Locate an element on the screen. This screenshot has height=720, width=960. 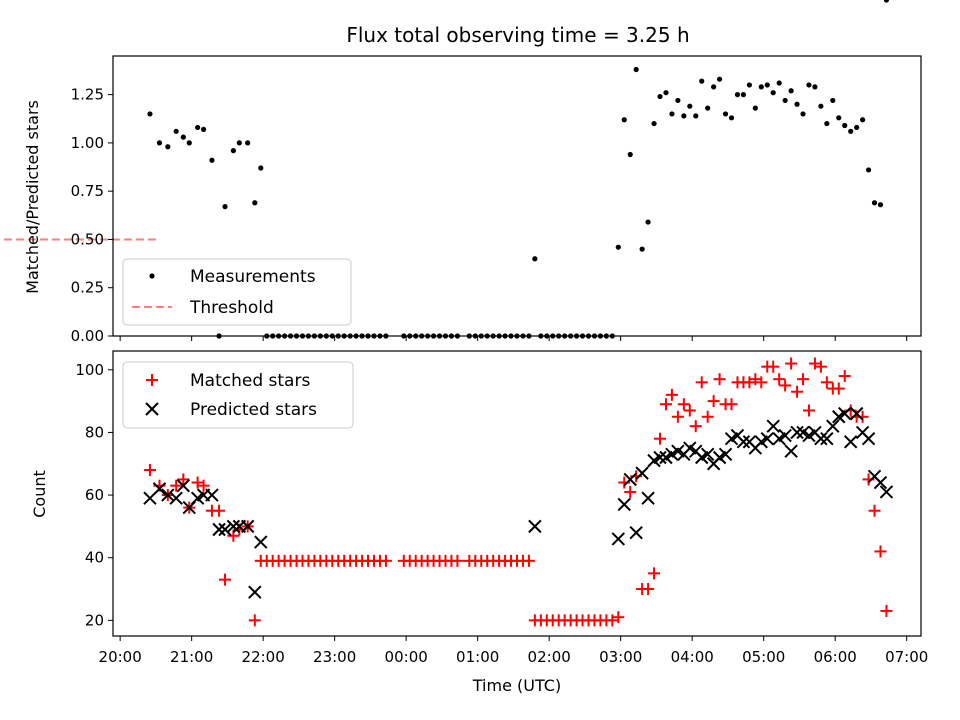
legend-matched-marker is located at coordinates (152, 380).